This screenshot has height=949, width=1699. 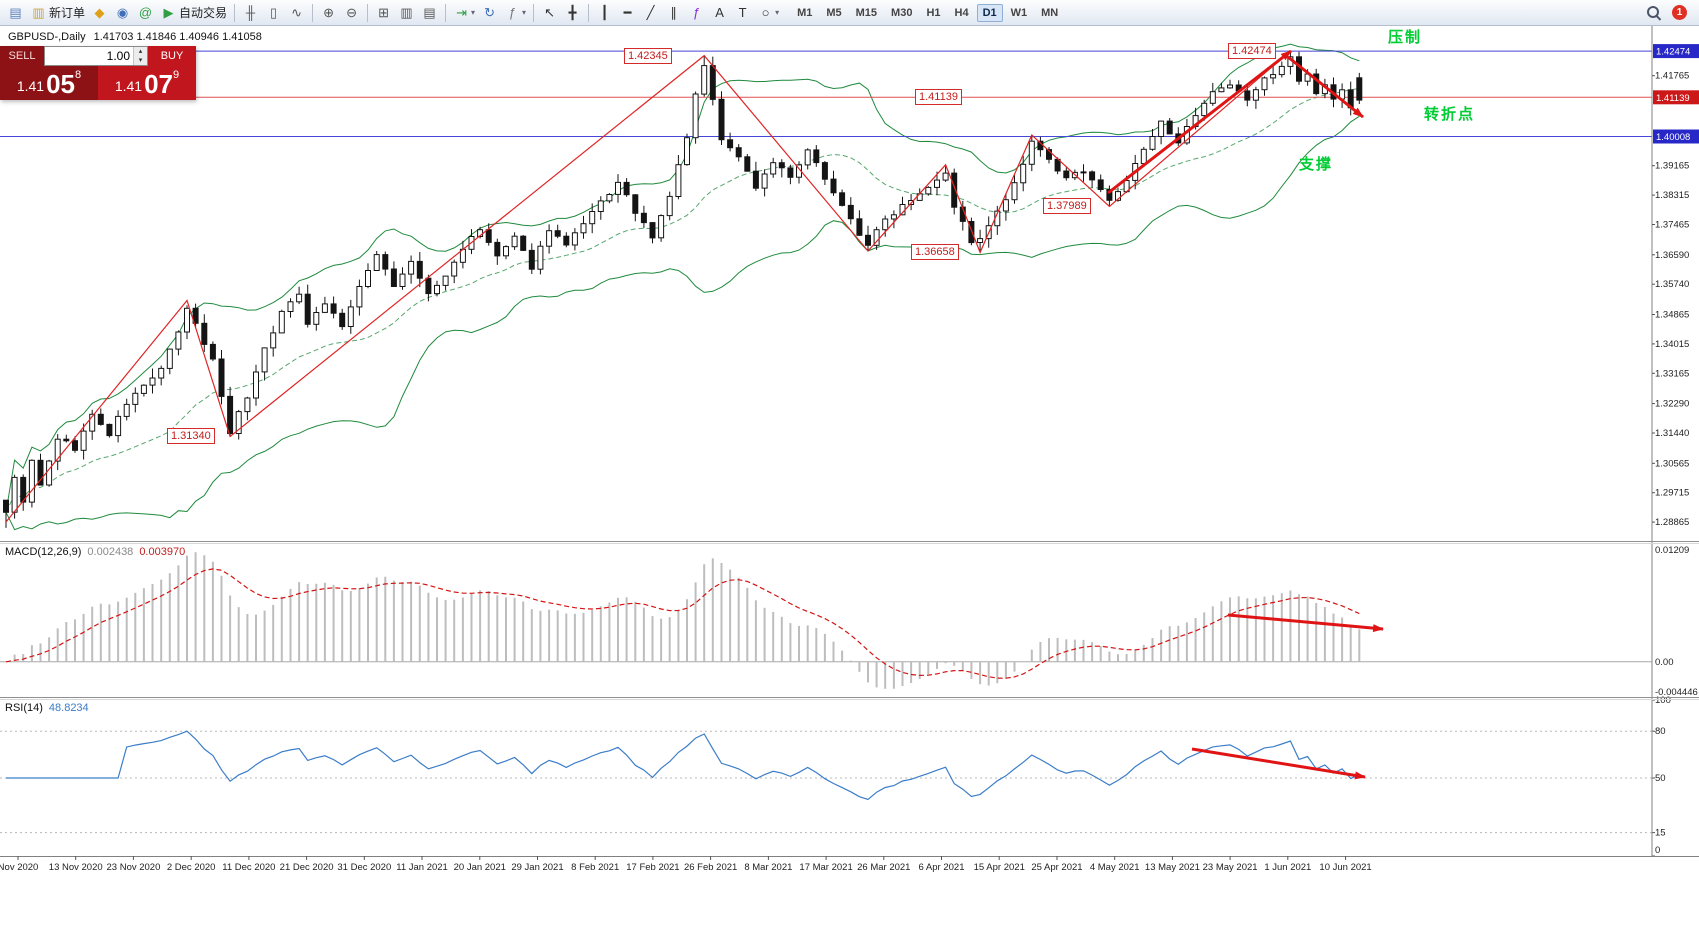 What do you see at coordinates (422, 867) in the screenshot?
I see `svg-text: 11 Jan 2021` at bounding box center [422, 867].